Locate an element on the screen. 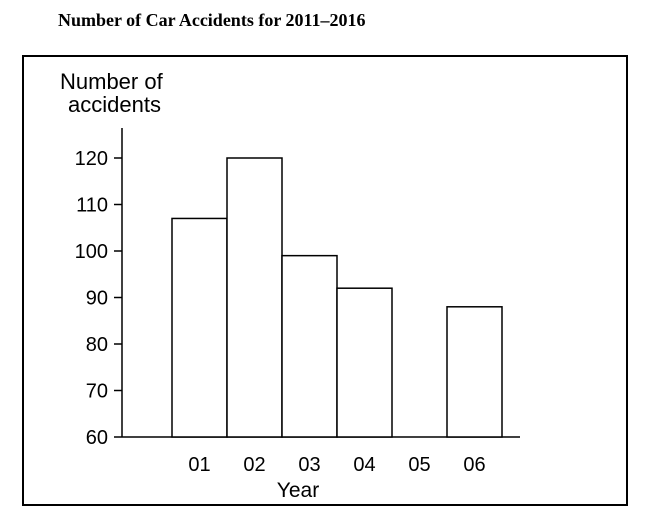  x-tick-label: 06 is located at coordinates (474, 465).